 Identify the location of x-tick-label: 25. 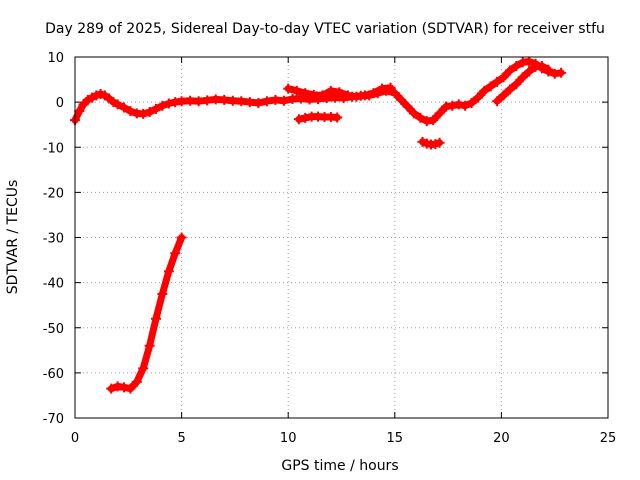
(608, 438).